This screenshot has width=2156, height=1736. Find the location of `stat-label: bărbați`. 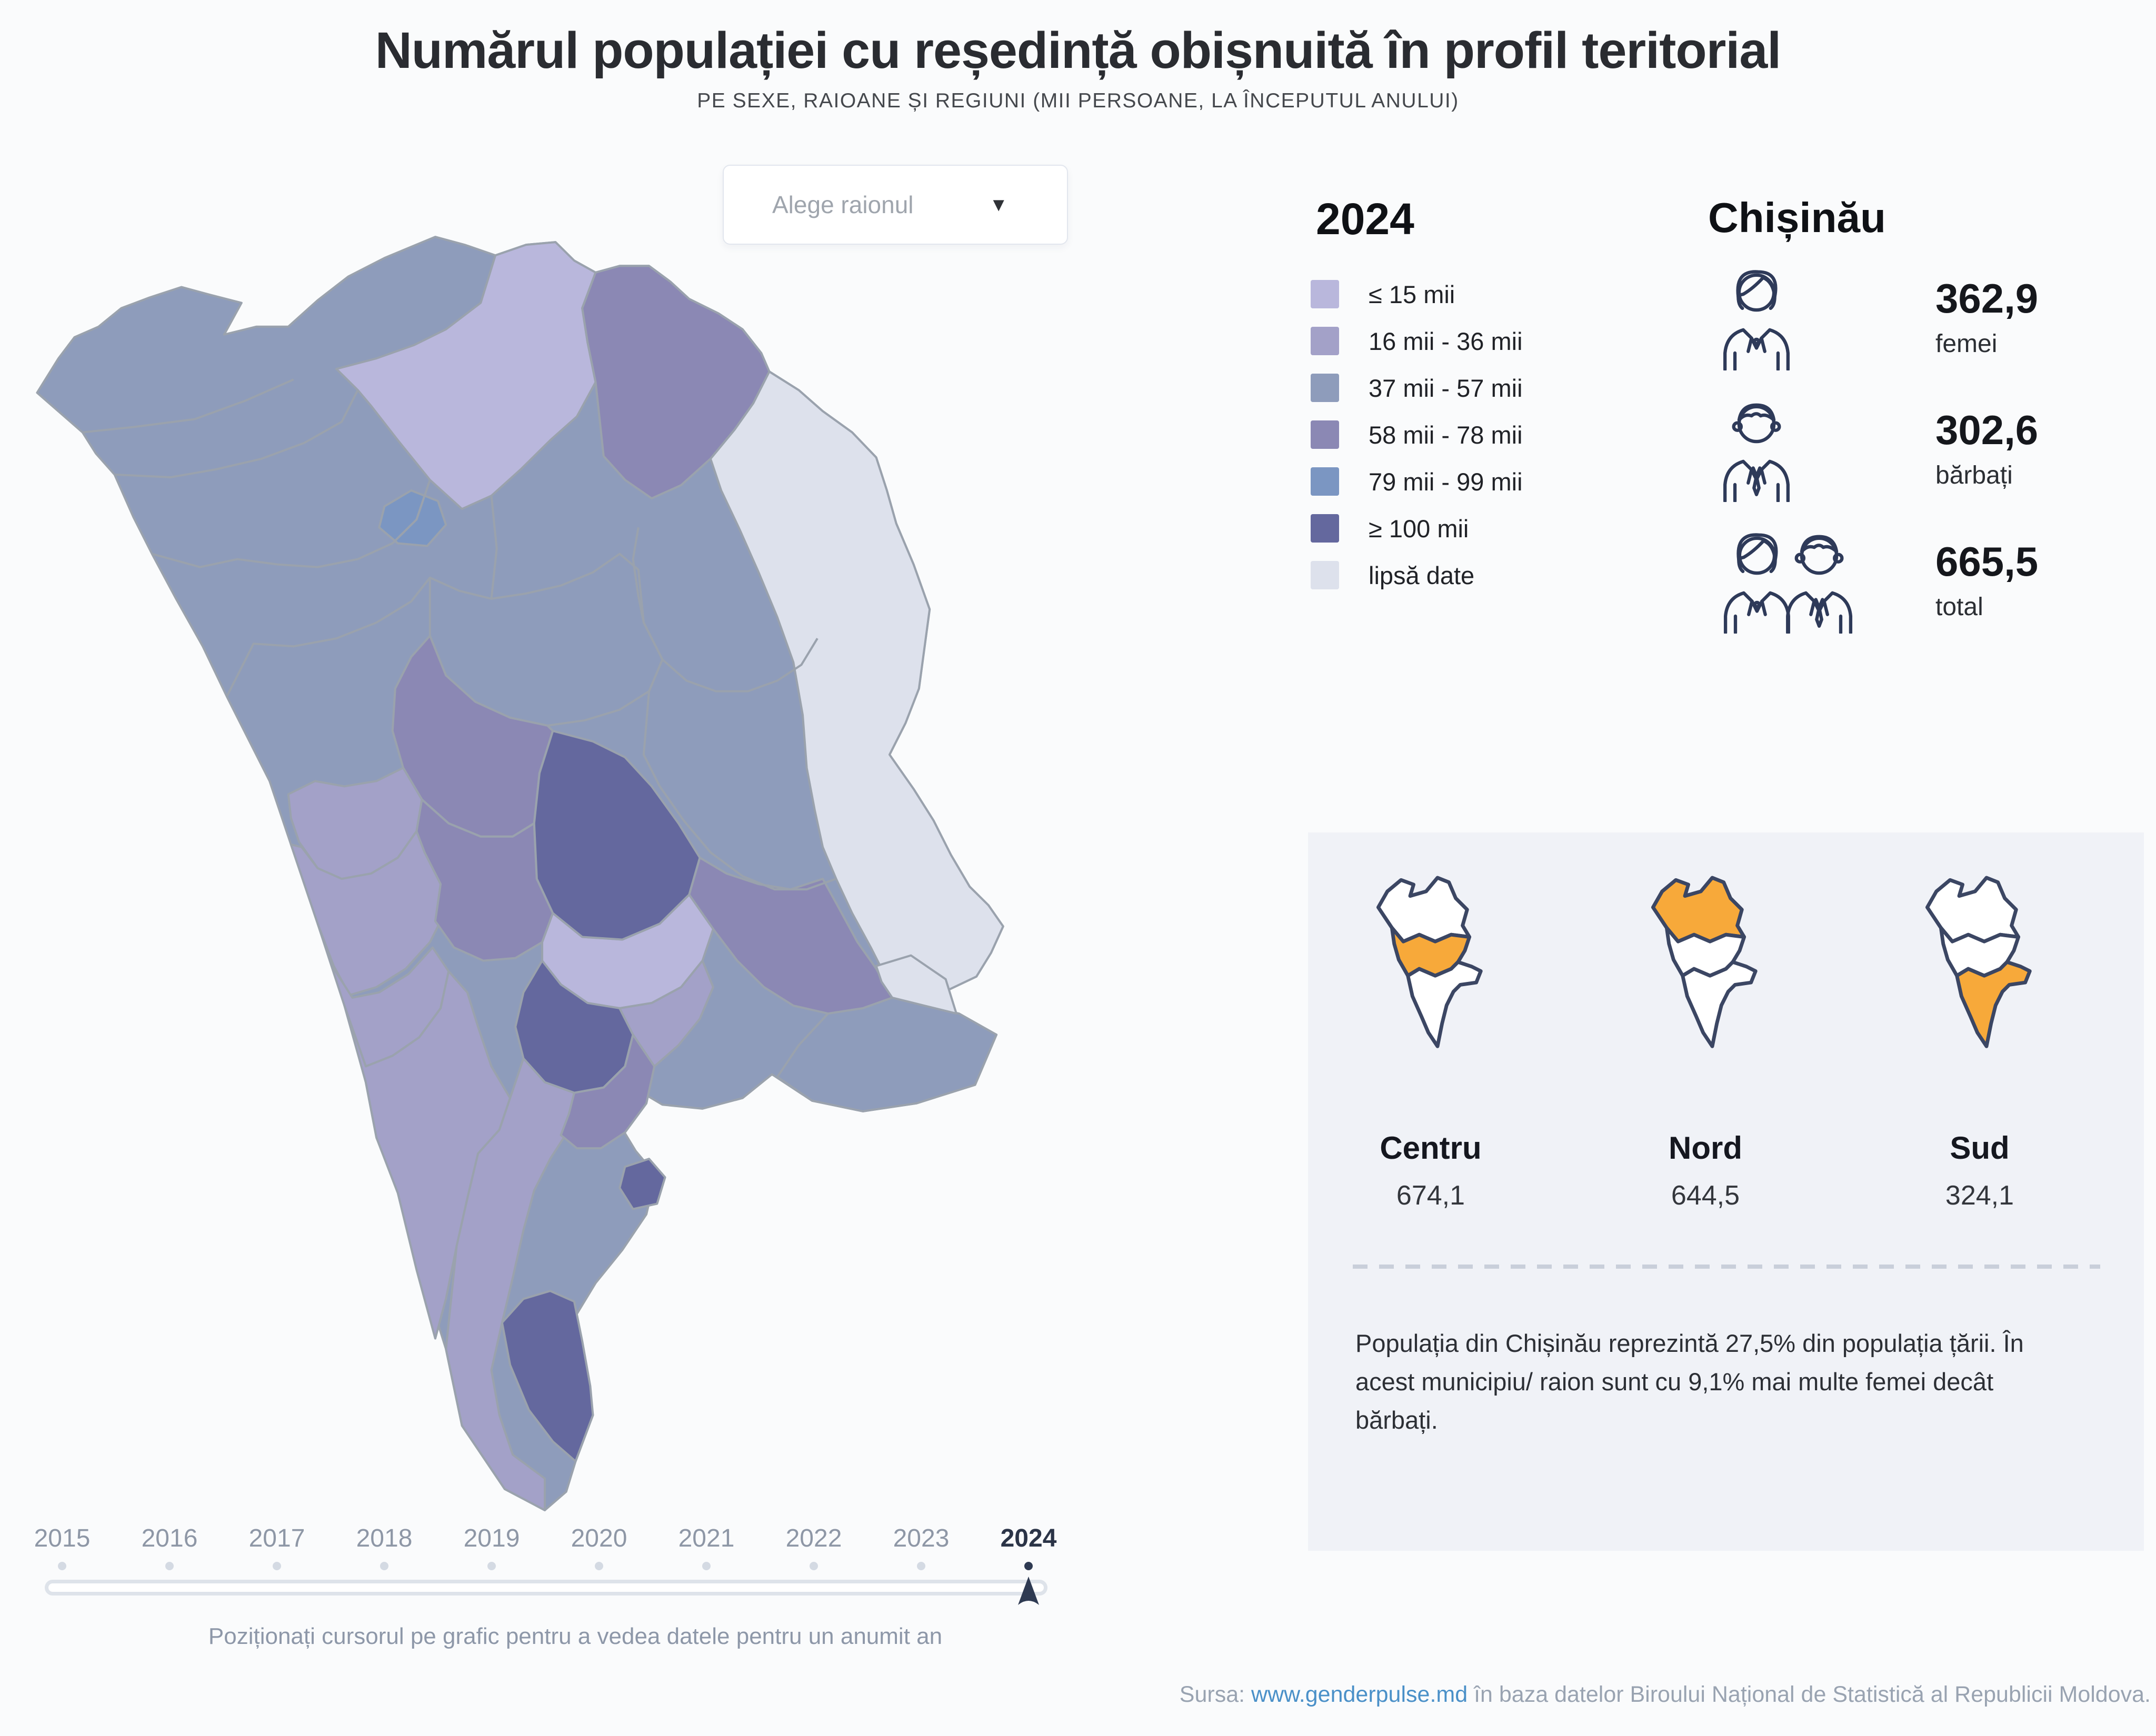

stat-label: bărbați is located at coordinates (1974, 475).